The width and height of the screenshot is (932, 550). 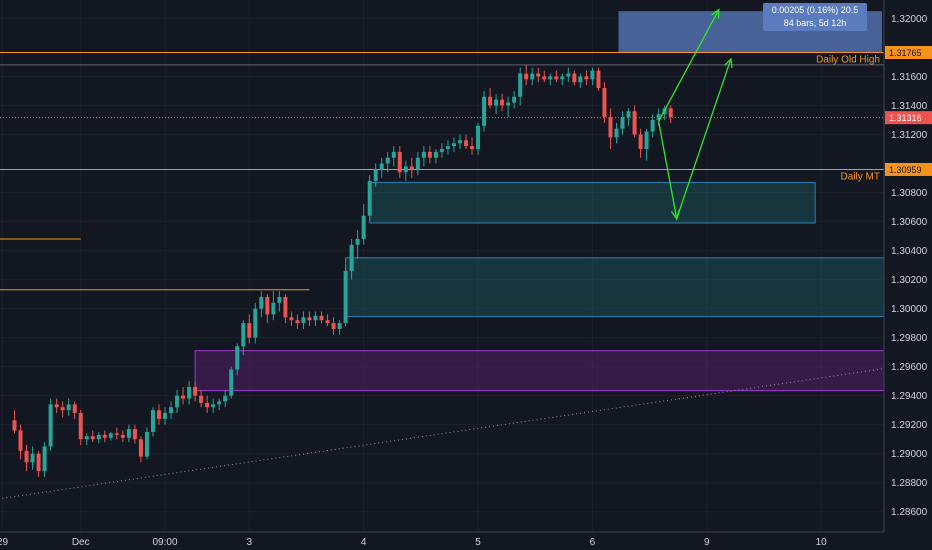 I want to click on y-tick-label: 1.29400, so click(x=909, y=396).